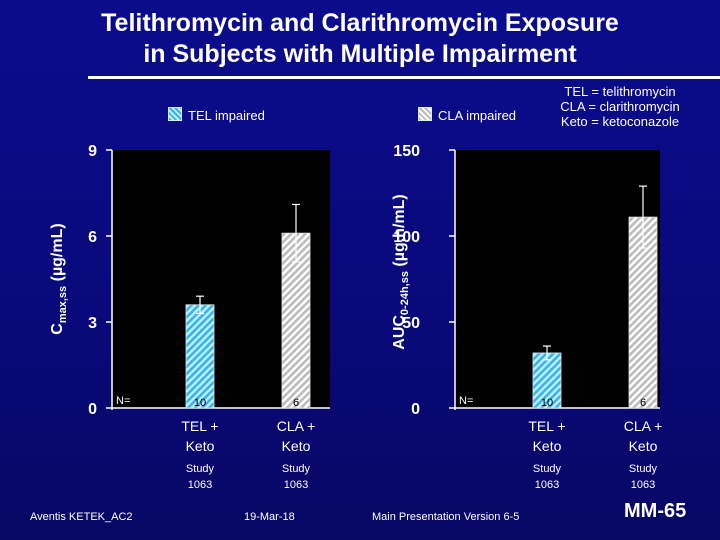 This screenshot has width=720, height=540. What do you see at coordinates (57, 254) in the screenshot?
I see `y-axis-label-unit: (µg/mL)` at bounding box center [57, 254].